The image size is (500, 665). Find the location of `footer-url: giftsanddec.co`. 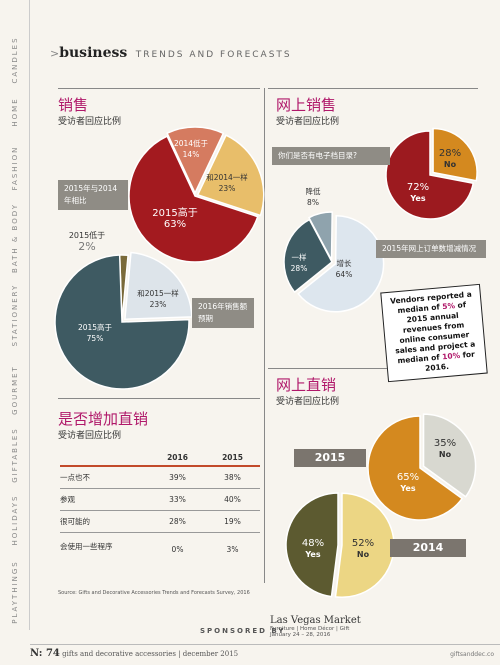

footer-url: giftsanddec.co is located at coordinates (472, 654).